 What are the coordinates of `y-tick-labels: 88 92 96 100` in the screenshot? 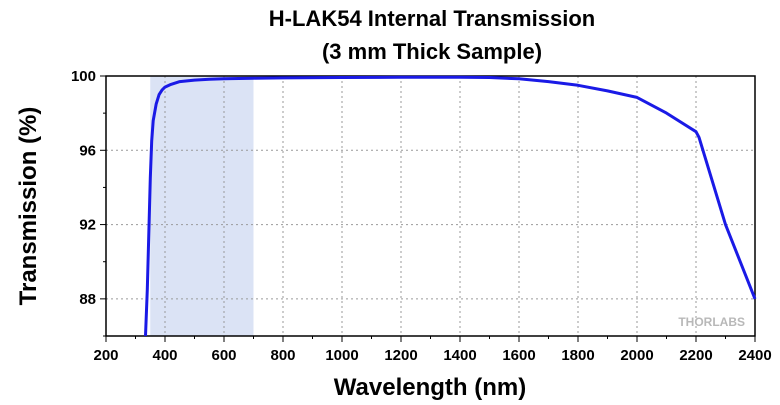 It's located at (83, 188).